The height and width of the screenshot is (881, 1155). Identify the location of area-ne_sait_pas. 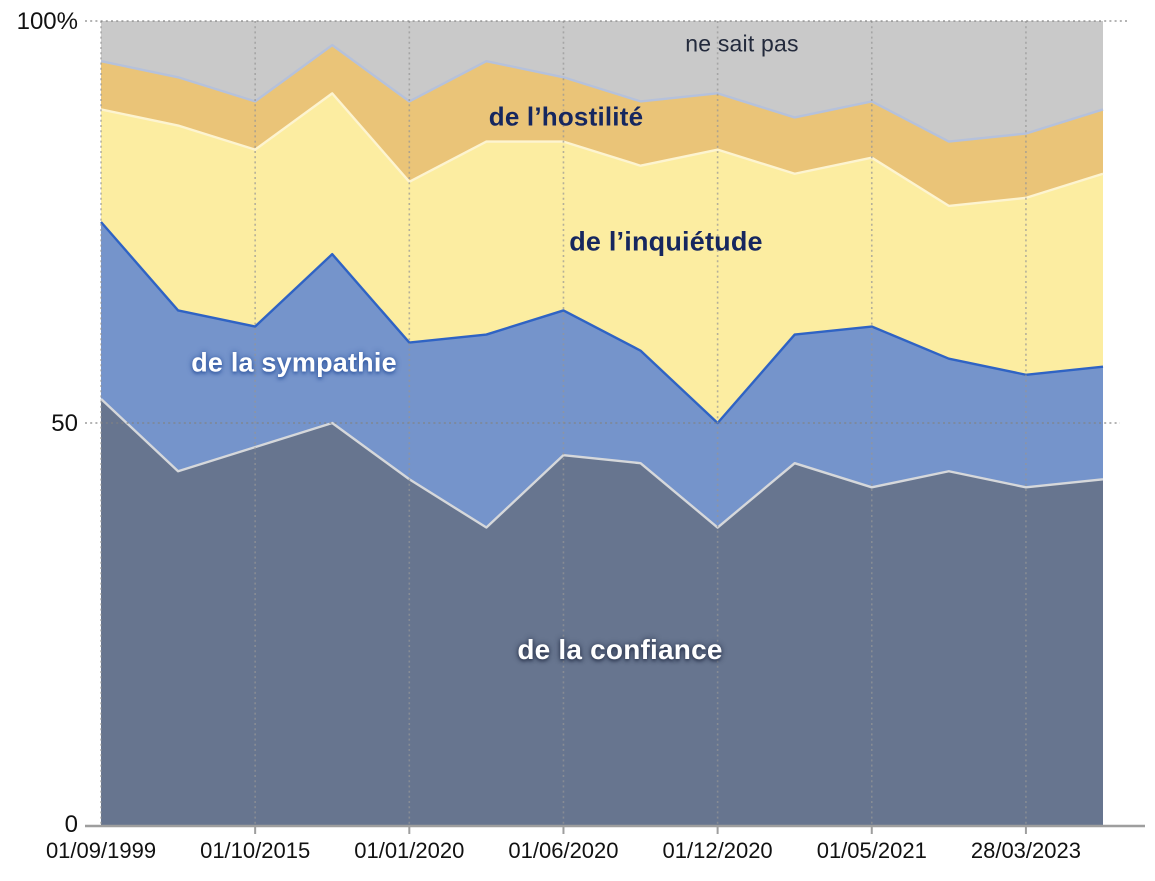
(602, 81).